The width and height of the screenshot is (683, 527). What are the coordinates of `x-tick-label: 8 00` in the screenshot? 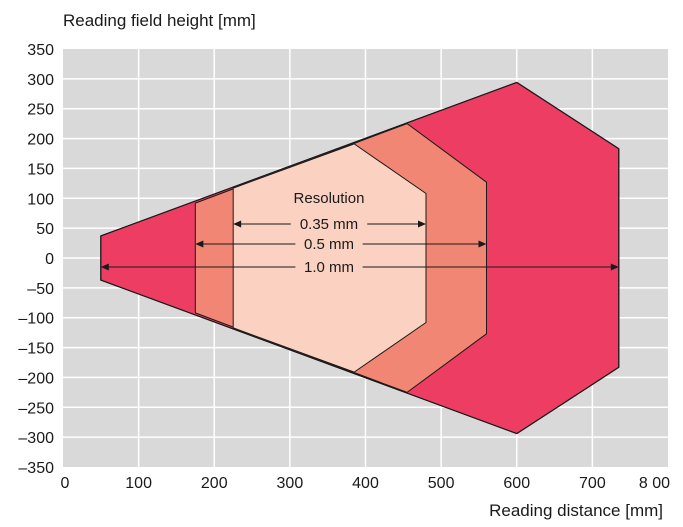 It's located at (654, 483).